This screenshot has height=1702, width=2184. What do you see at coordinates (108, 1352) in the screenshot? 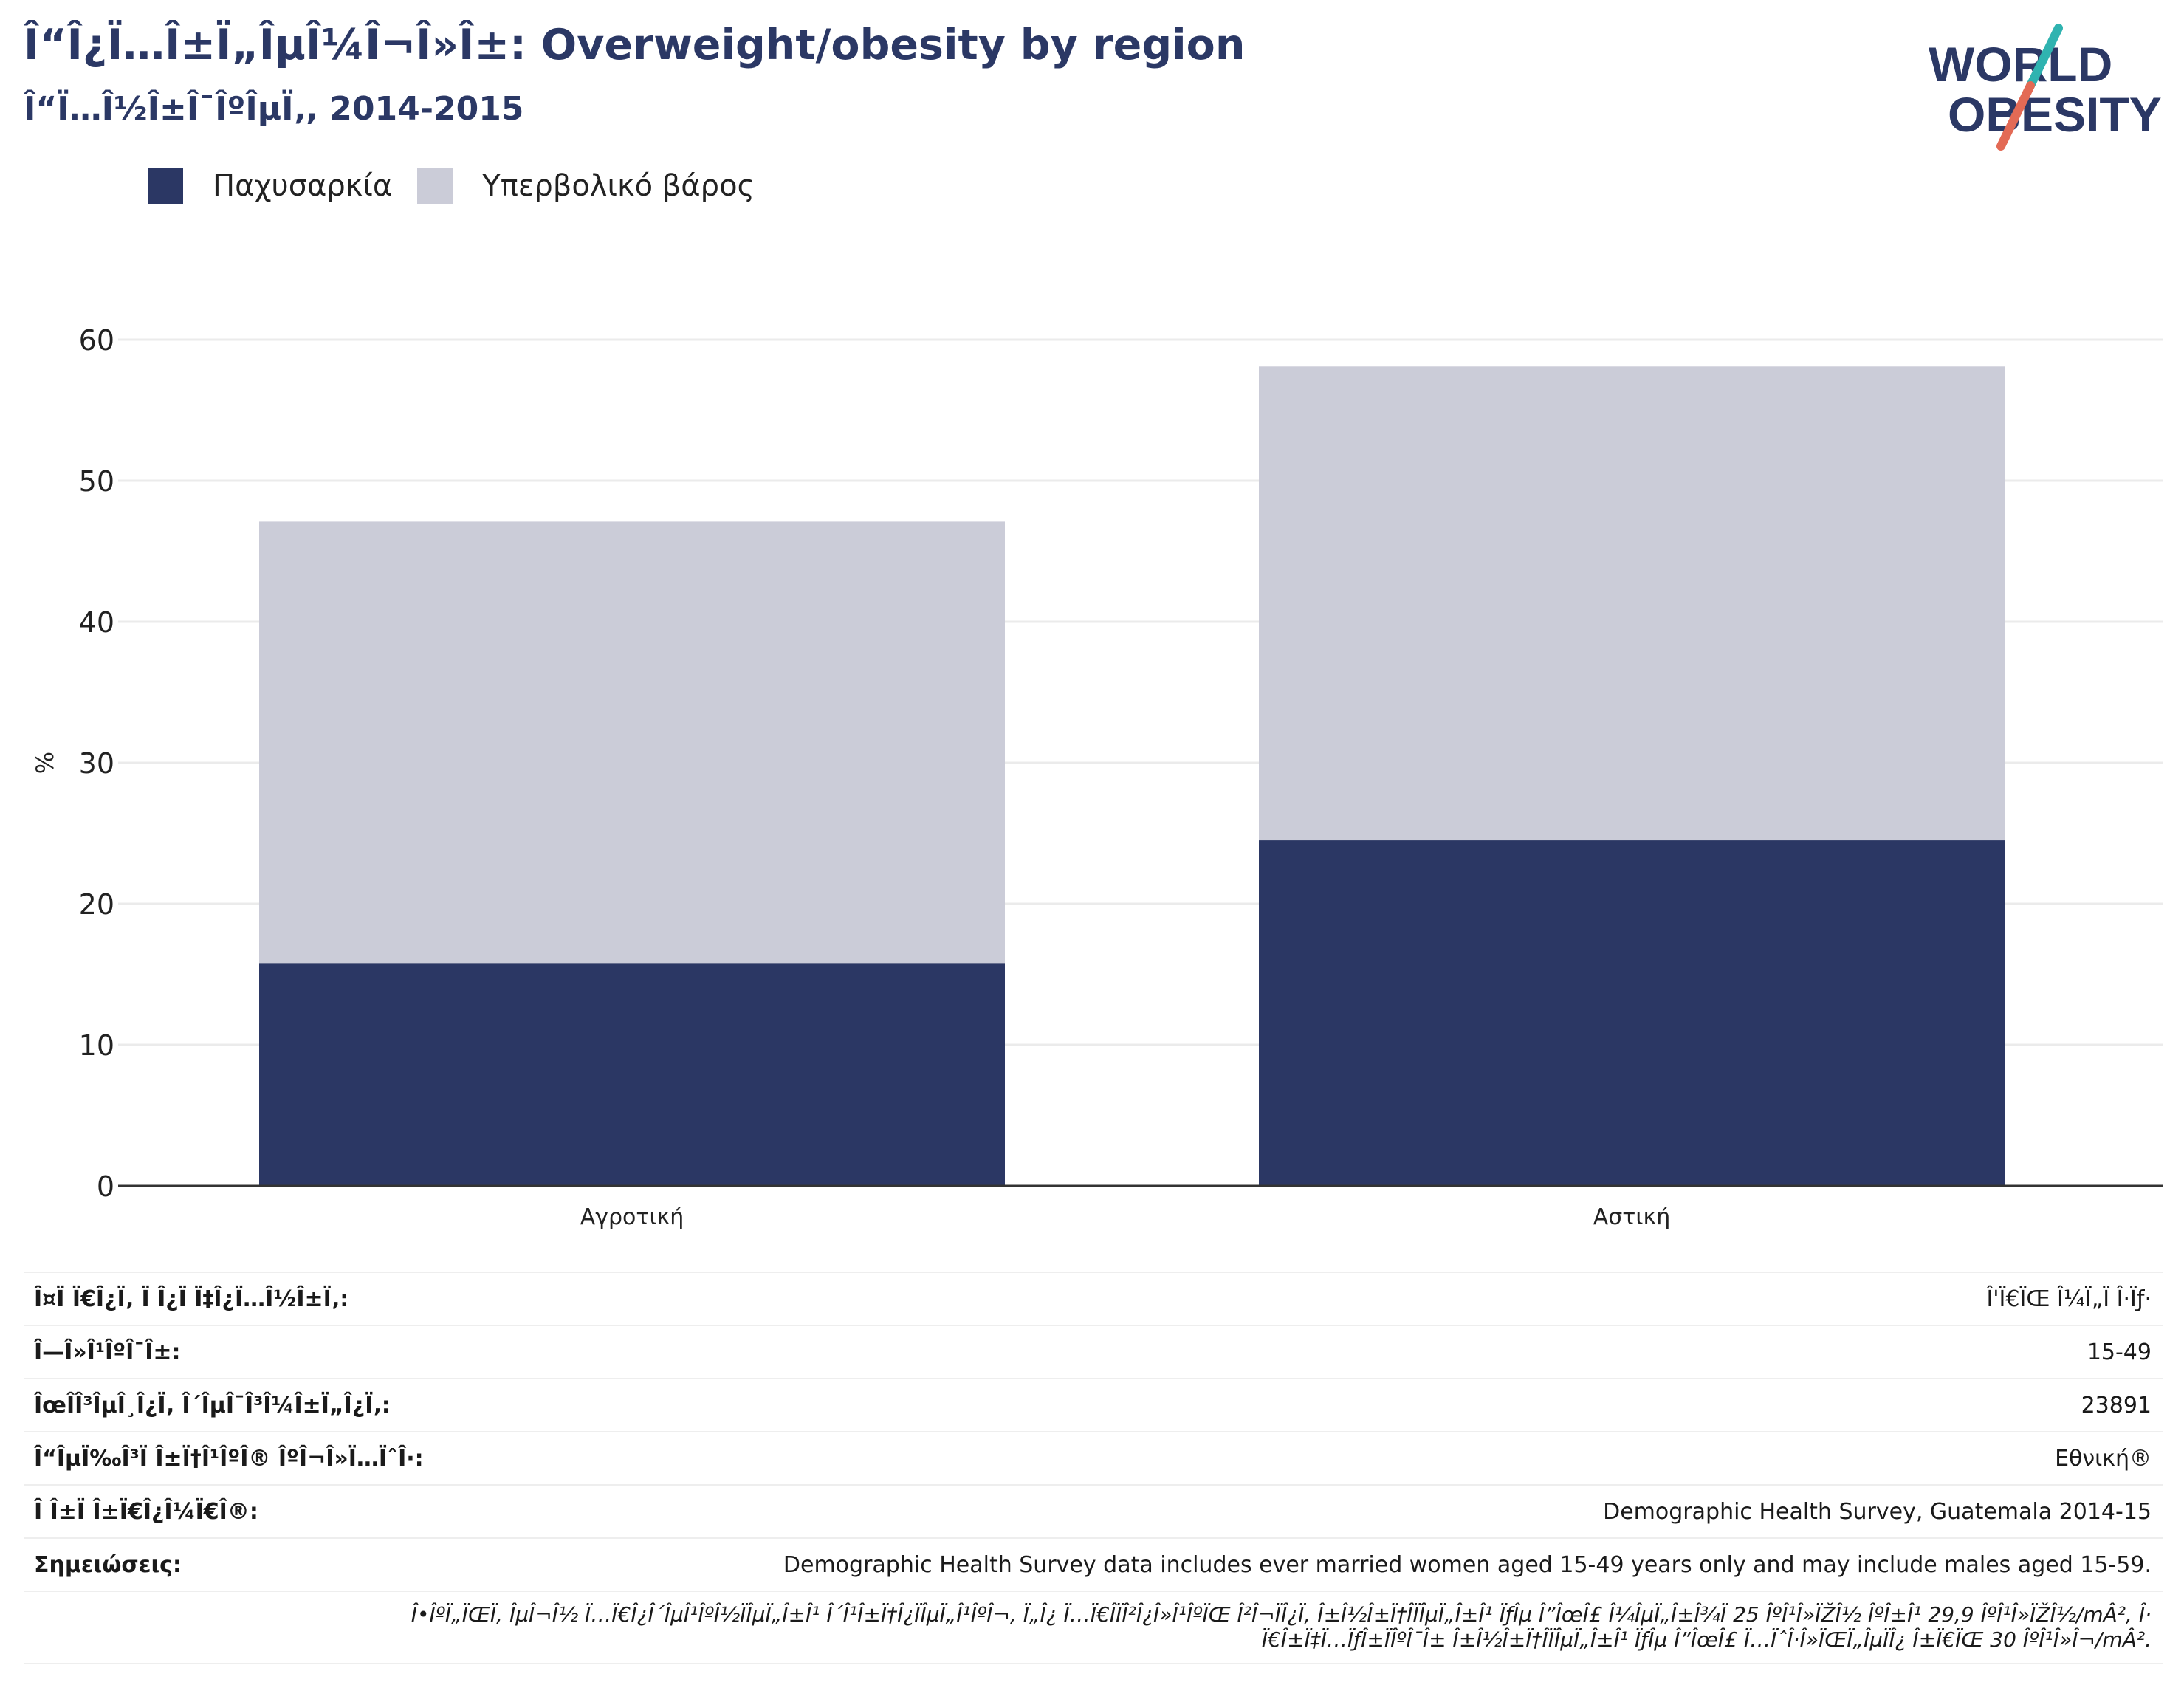
I see `info-label: Î—Î»Î¹ÎºÎ¯Î±:` at bounding box center [108, 1352].